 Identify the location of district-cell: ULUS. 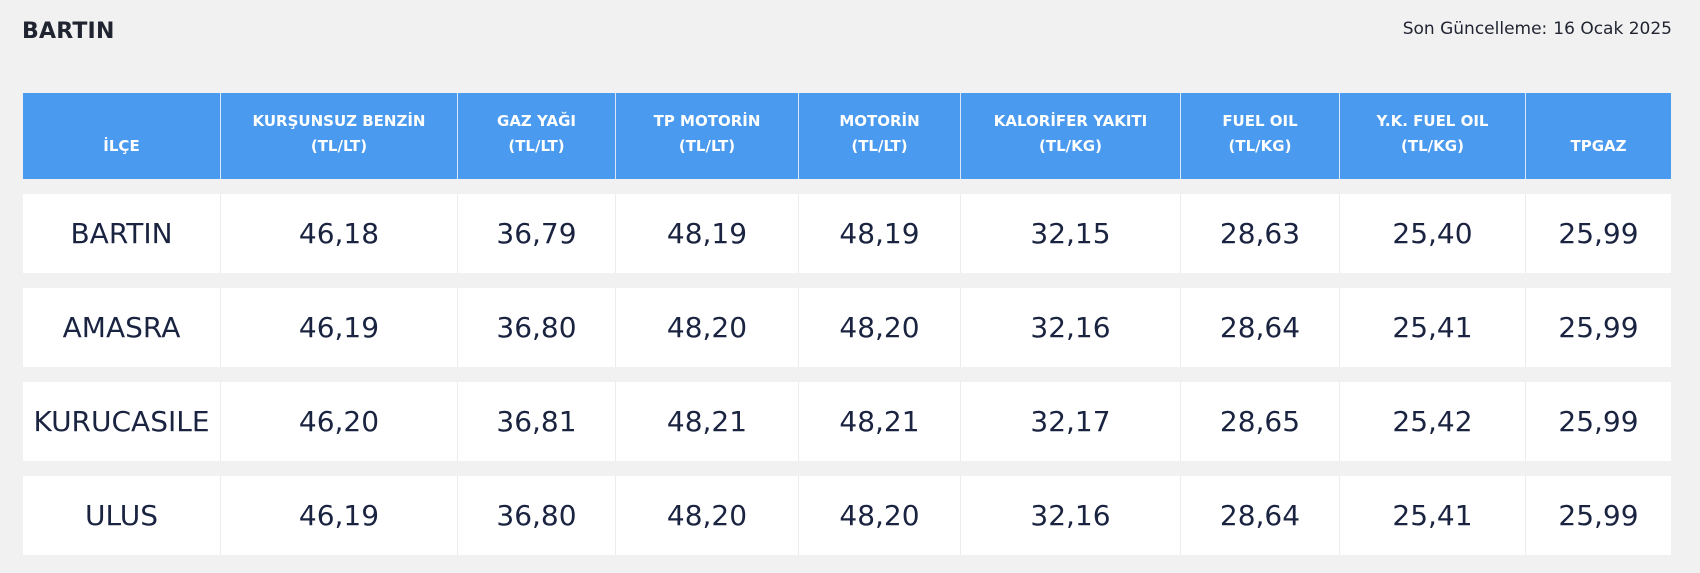
(121, 515).